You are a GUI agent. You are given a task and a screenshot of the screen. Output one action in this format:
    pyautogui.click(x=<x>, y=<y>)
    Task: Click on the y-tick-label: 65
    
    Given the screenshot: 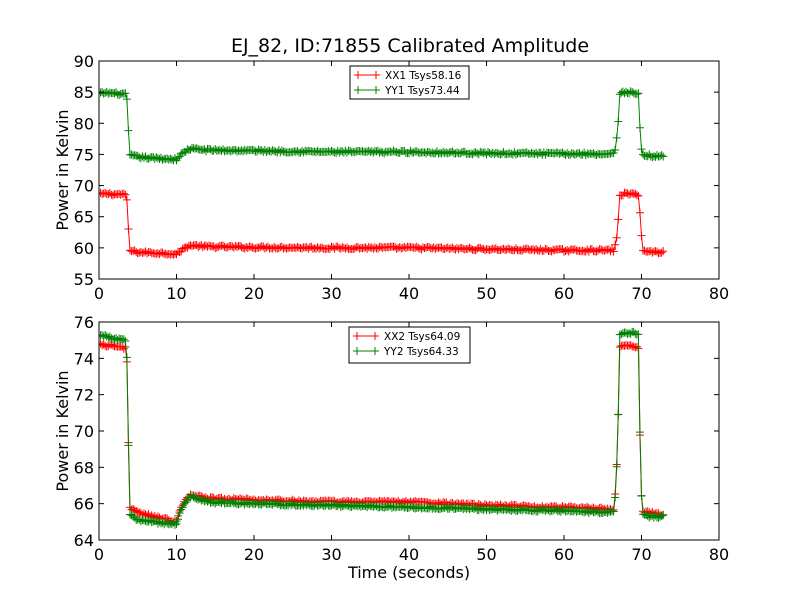 What is the action you would take?
    pyautogui.click(x=84, y=217)
    